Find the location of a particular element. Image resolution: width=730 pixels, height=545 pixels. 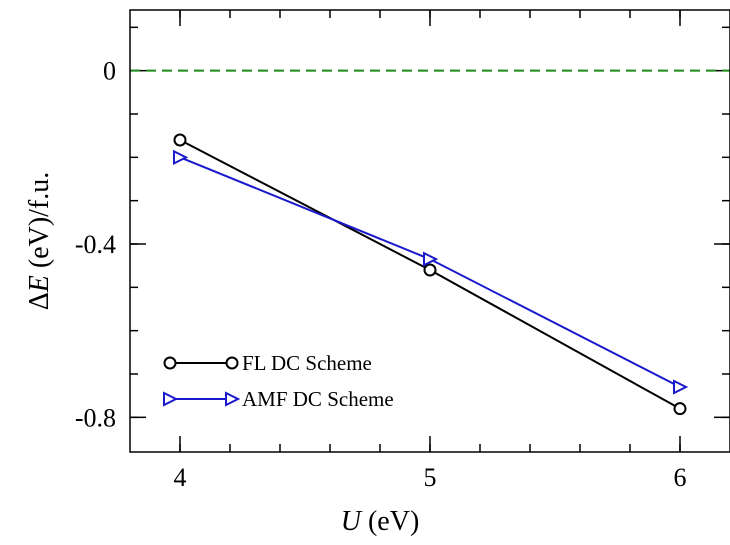

legend-item-fl-dc-scheme: FL DC Scheme is located at coordinates (267, 363).